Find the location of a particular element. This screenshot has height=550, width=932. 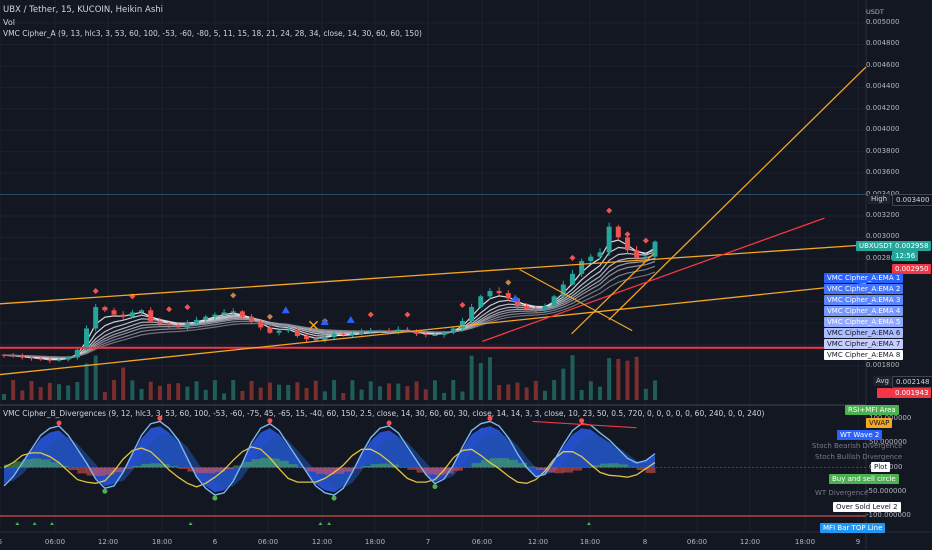

tag-stoch-bull-div: Stoch Bullish Divergence is located at coordinates (859, 457).